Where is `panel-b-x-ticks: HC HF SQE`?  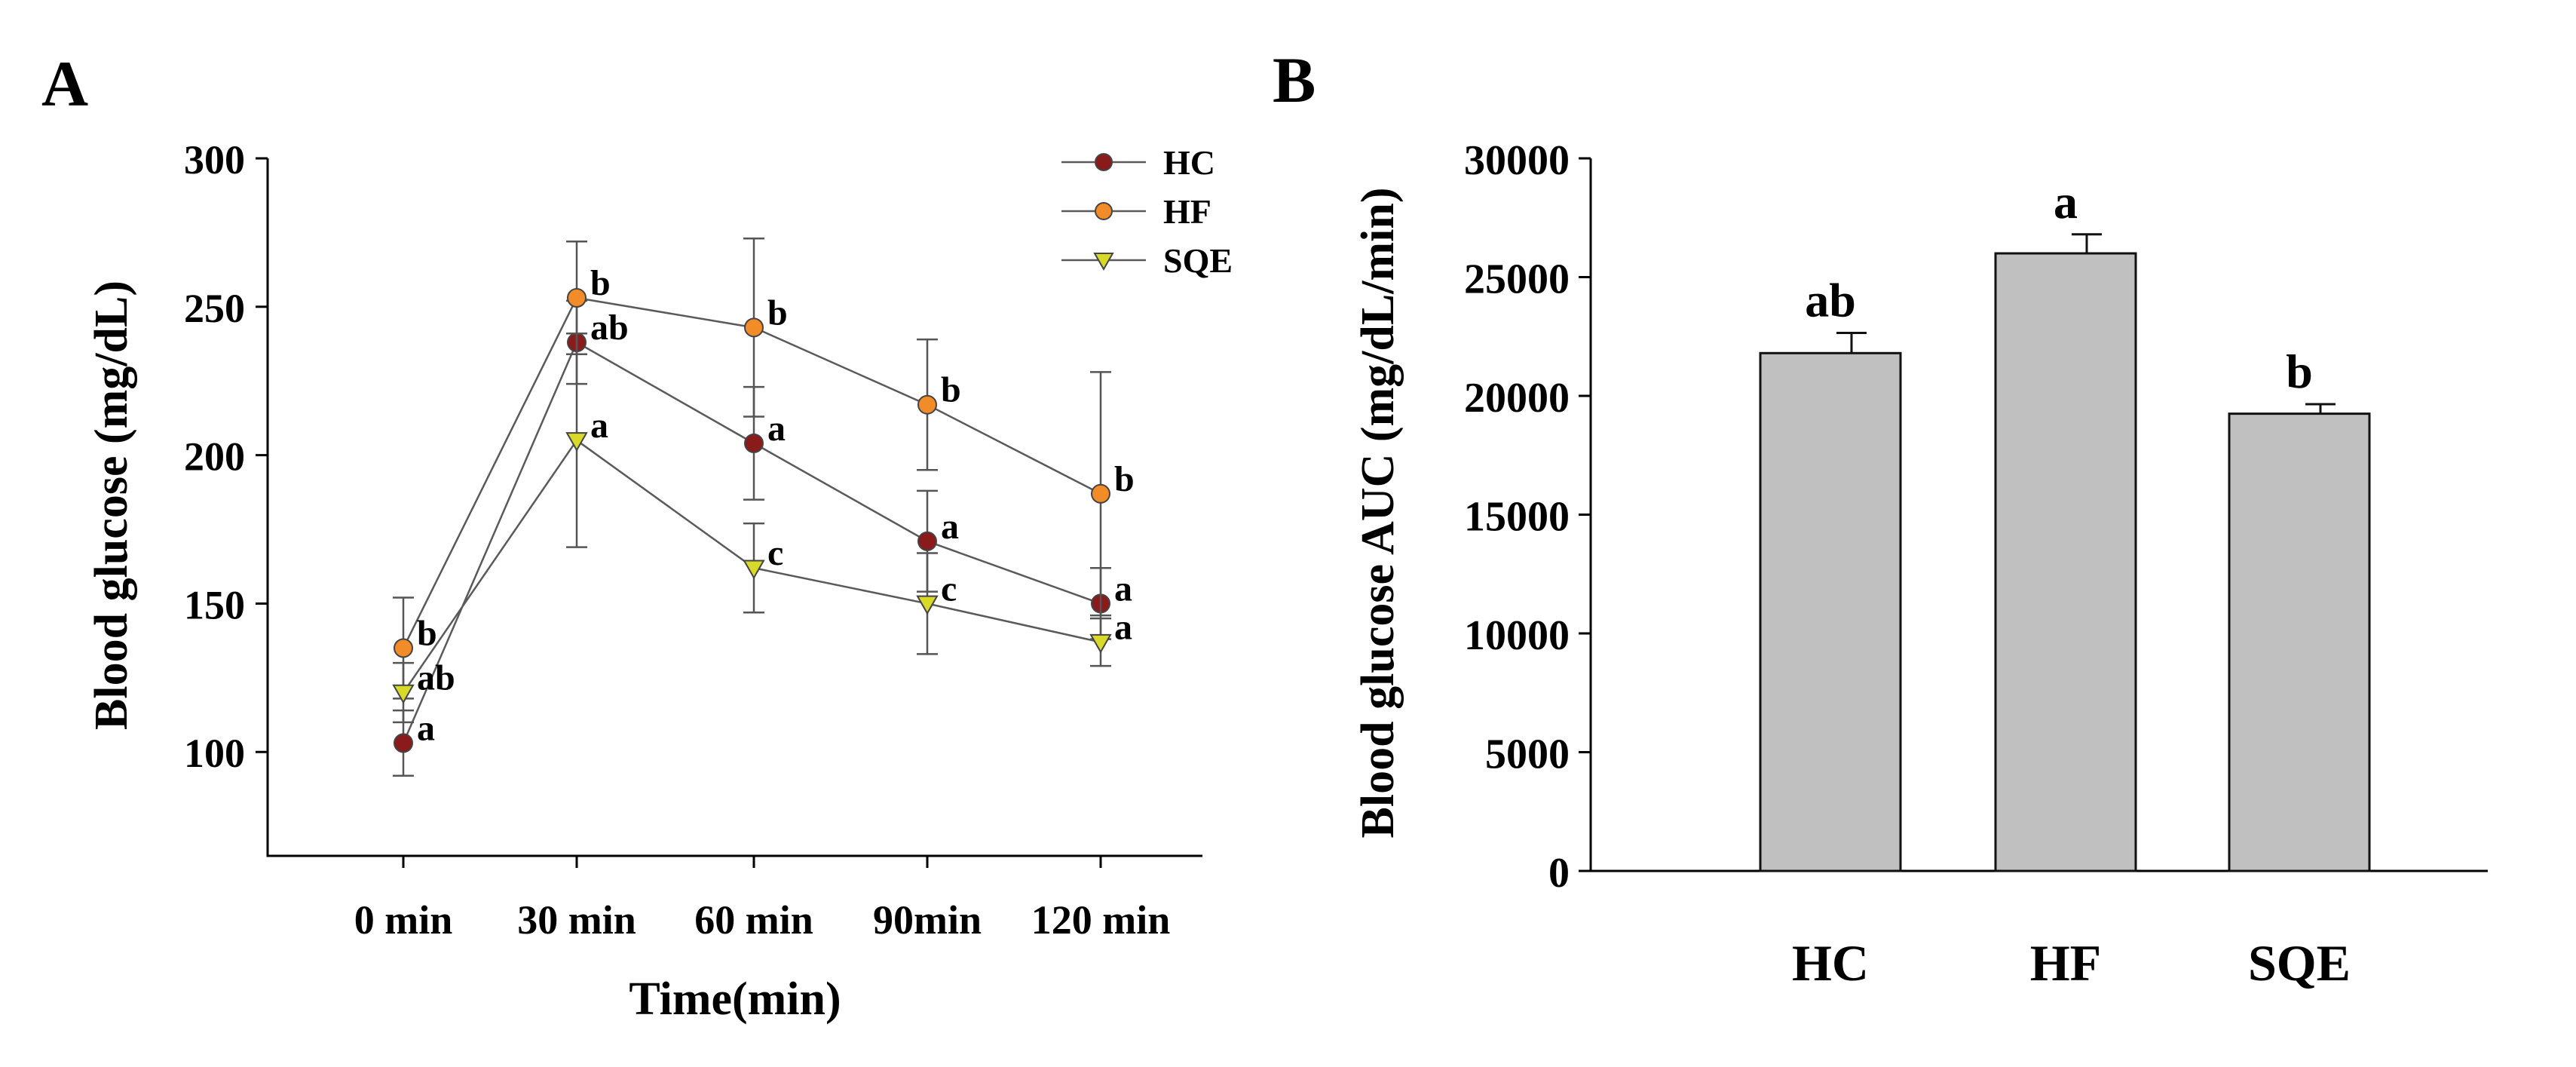
panel-b-x-ticks: HC HF SQE is located at coordinates (2071, 963).